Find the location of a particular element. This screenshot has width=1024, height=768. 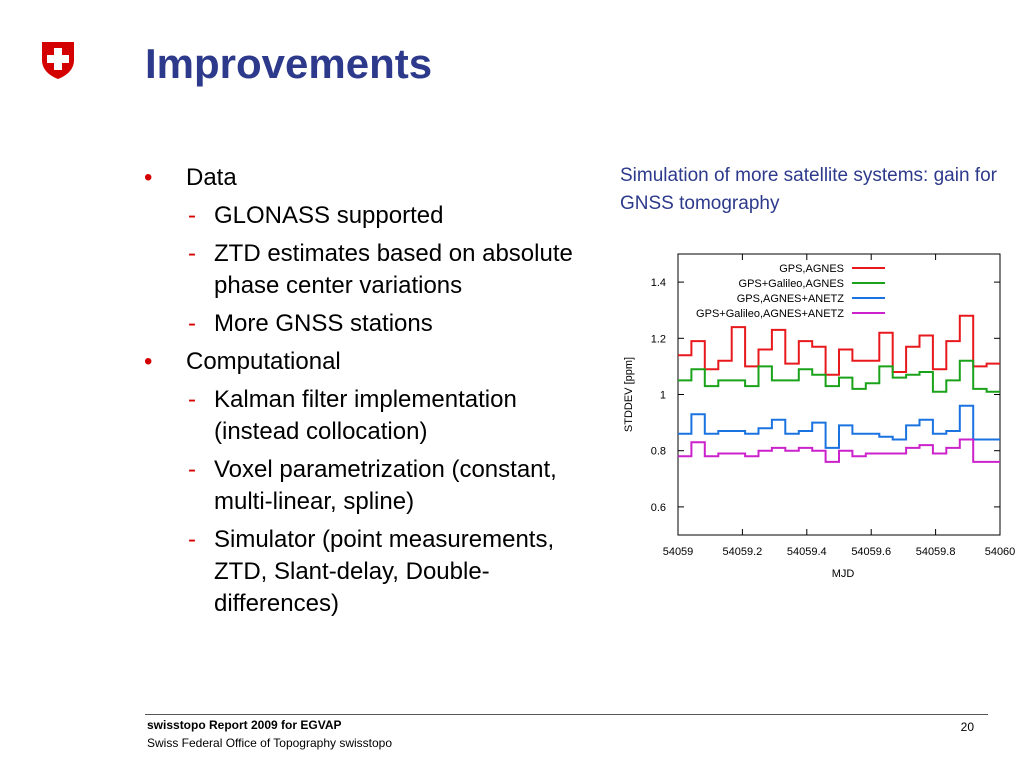

y-tick-label: 0.6 is located at coordinates (658, 508).